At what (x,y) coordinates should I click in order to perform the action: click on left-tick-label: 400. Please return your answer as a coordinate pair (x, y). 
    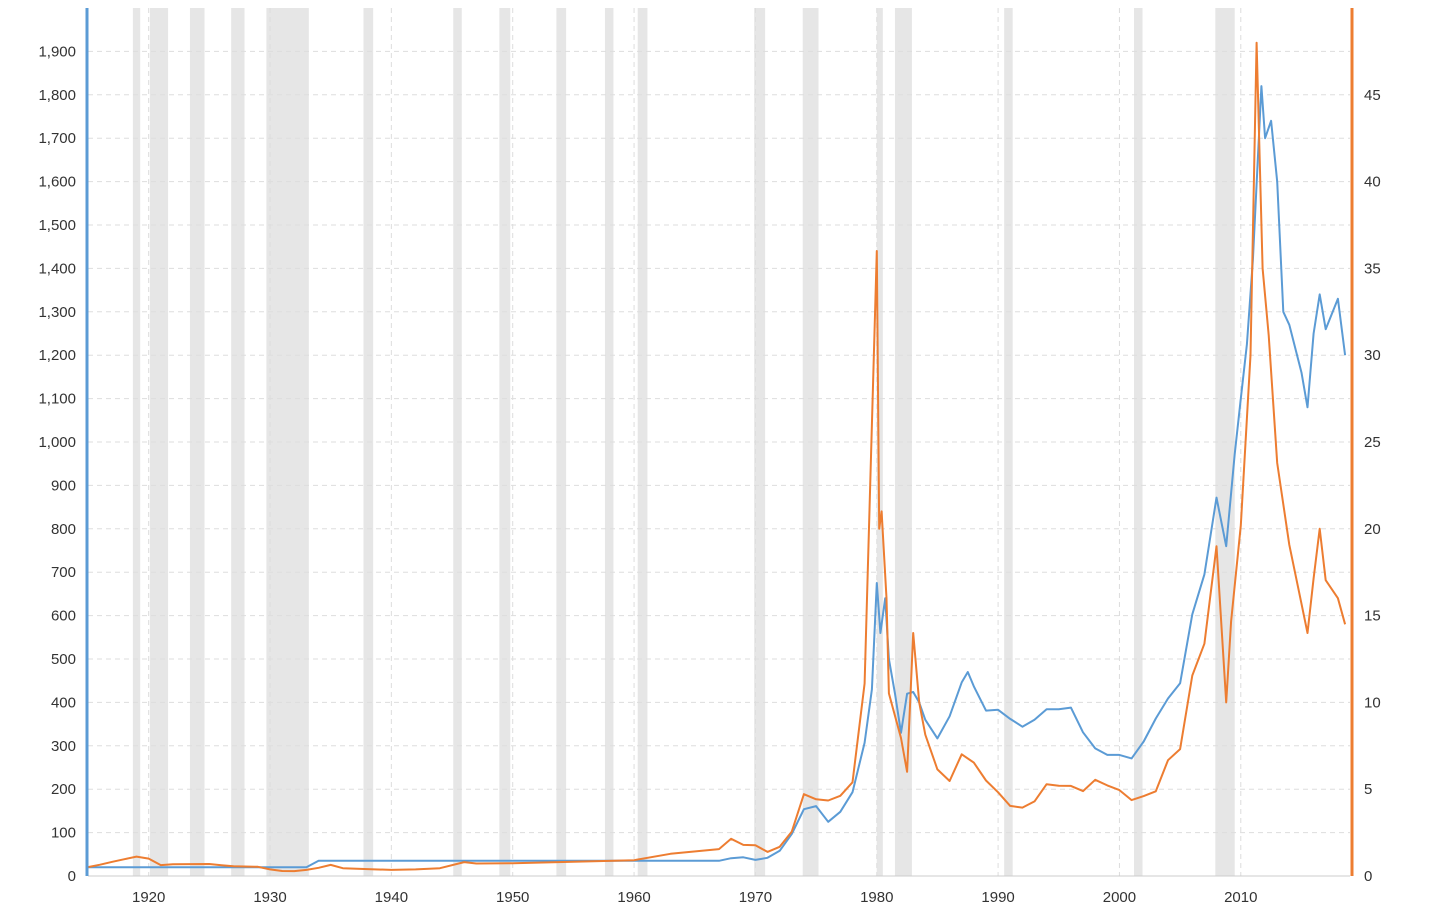
    Looking at the image, I should click on (63, 702).